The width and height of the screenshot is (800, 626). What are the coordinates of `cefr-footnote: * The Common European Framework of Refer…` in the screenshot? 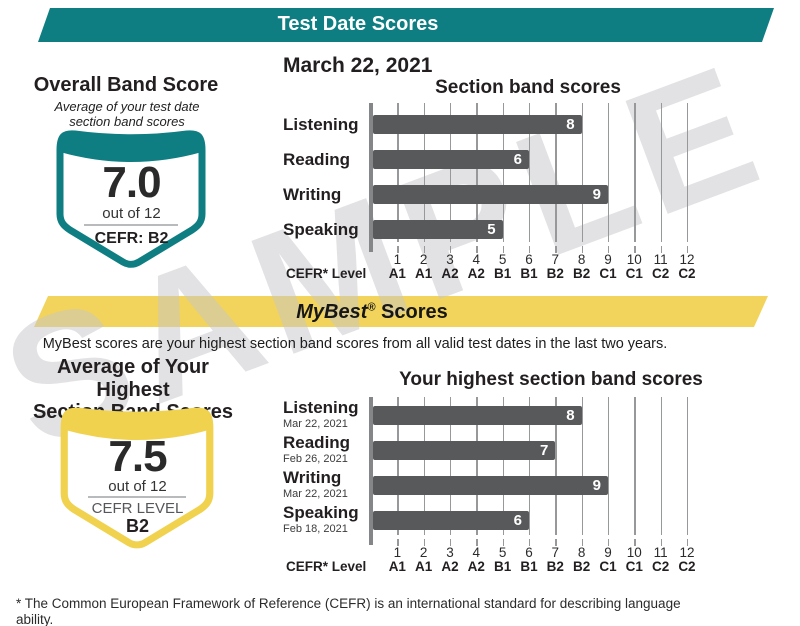 It's located at (348, 611).